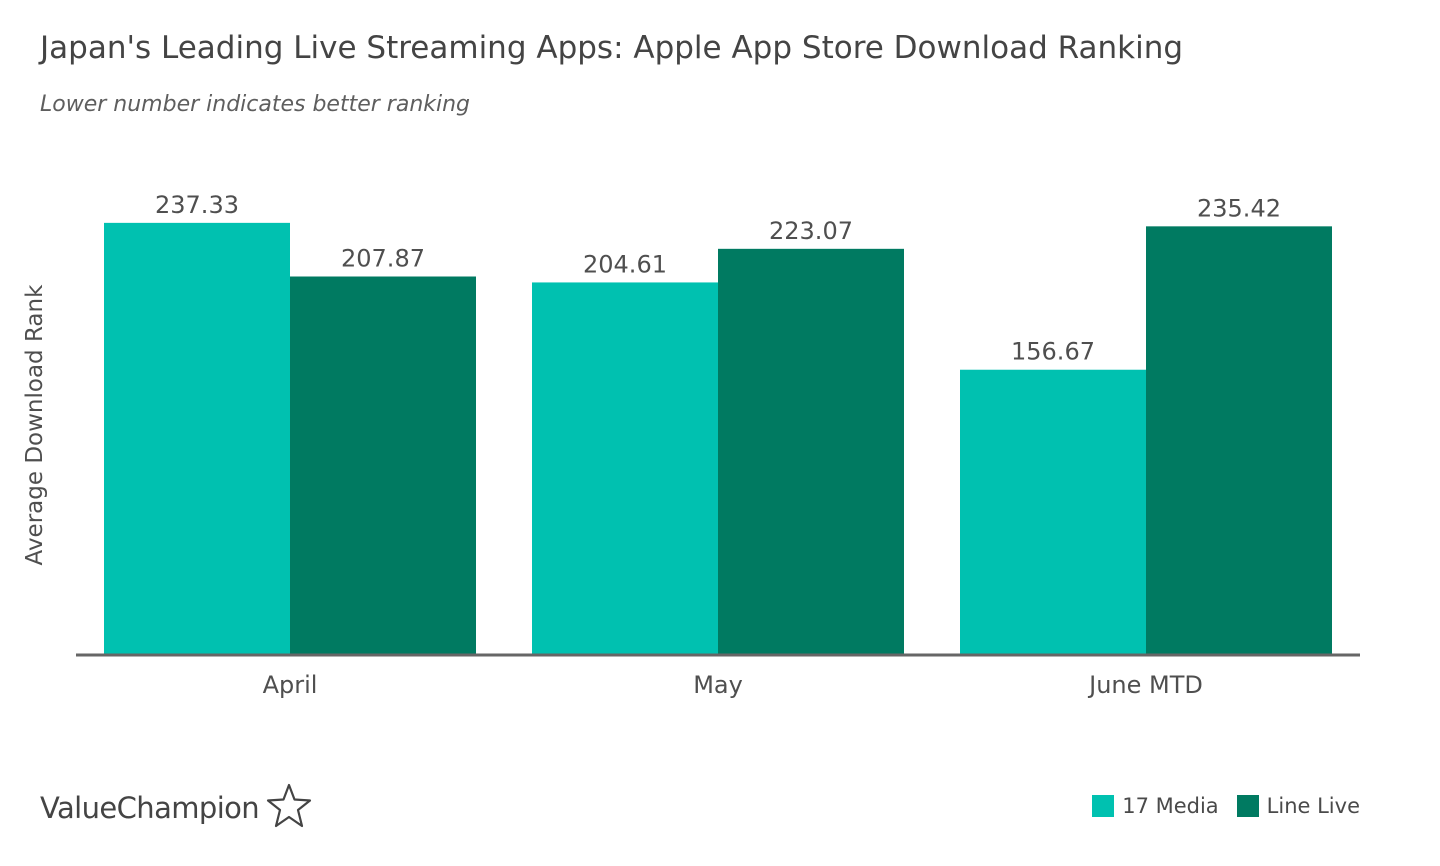  What do you see at coordinates (197, 205) in the screenshot?
I see `data-label-17-media-april: 237.33` at bounding box center [197, 205].